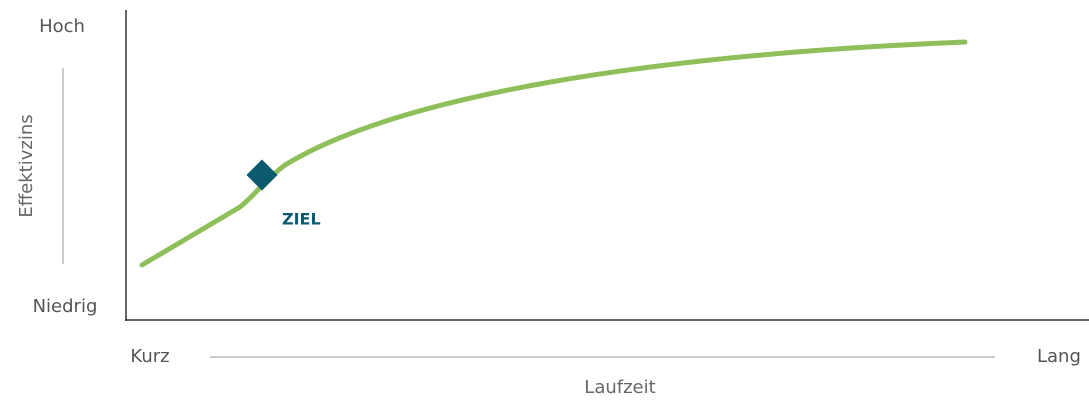 The height and width of the screenshot is (401, 1089). Describe the element at coordinates (62, 26) in the screenshot. I see `y-top-label: Hoch` at that location.